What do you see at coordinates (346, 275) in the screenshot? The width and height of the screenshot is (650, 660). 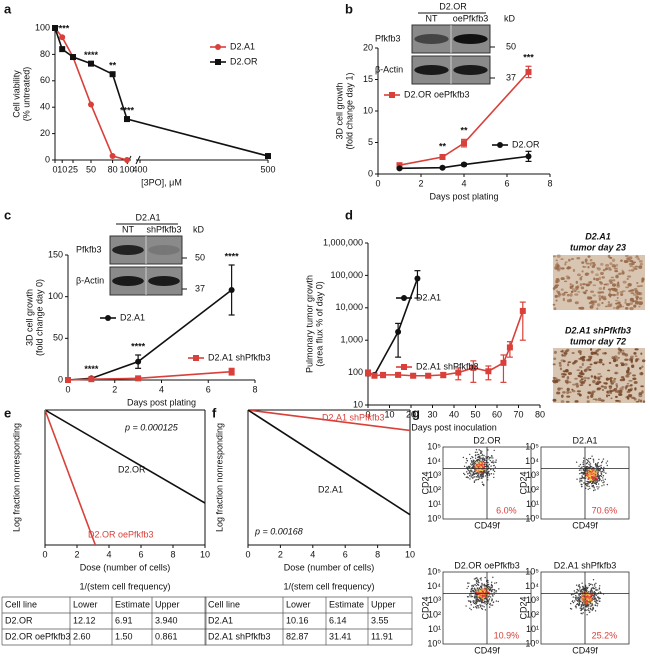 I see `y-tick-label: 100,000` at bounding box center [346, 275].